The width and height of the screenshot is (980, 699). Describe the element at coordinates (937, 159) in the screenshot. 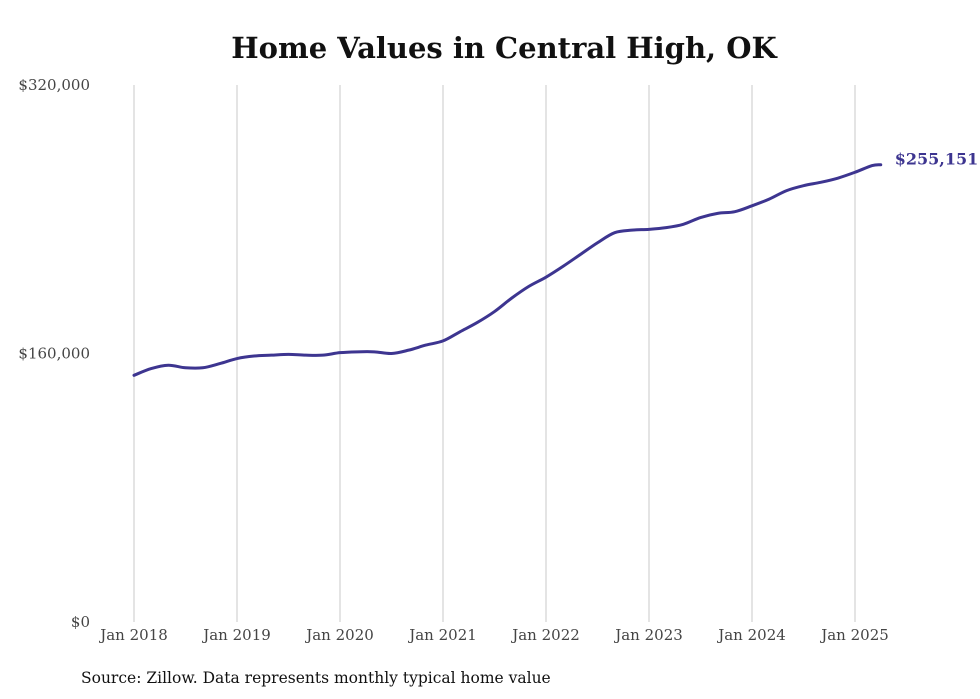

I see `end-value-label: $255,151` at that location.